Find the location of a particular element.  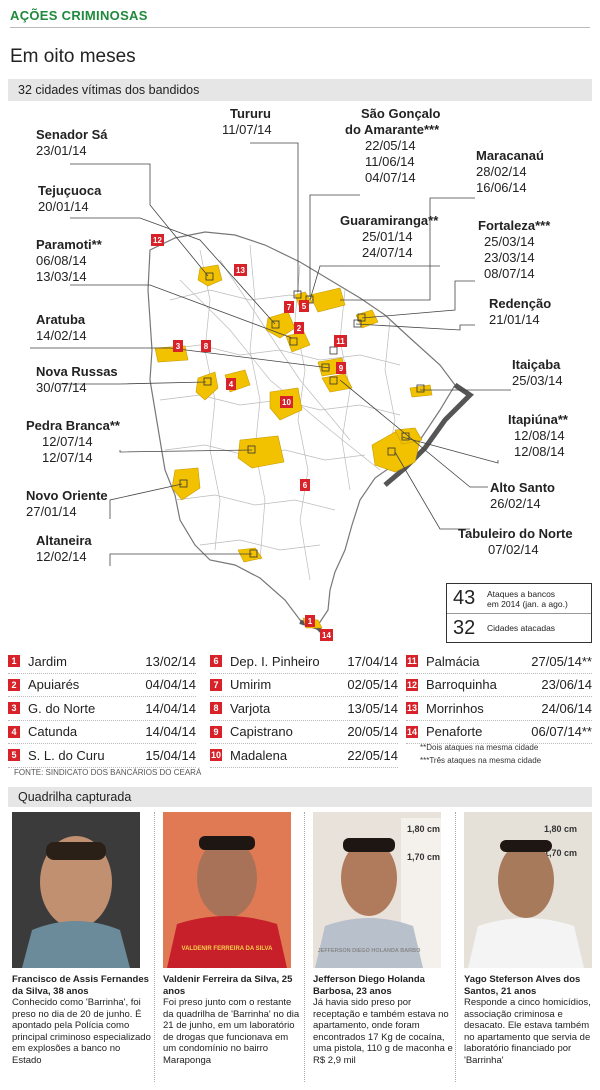

map-badges: 12 13 7 5 2 3 8 11 9 4 10 6 1 14 is located at coordinates (249, 437).